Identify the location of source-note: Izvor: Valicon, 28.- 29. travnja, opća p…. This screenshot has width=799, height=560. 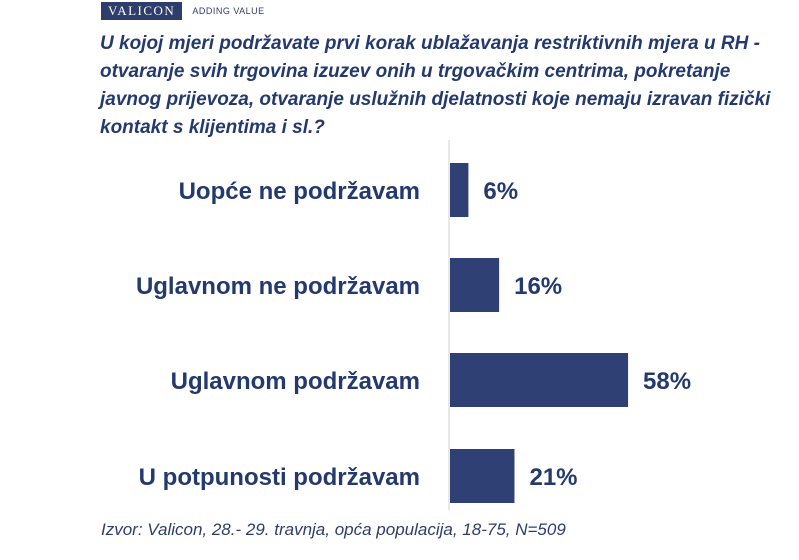
(333, 529).